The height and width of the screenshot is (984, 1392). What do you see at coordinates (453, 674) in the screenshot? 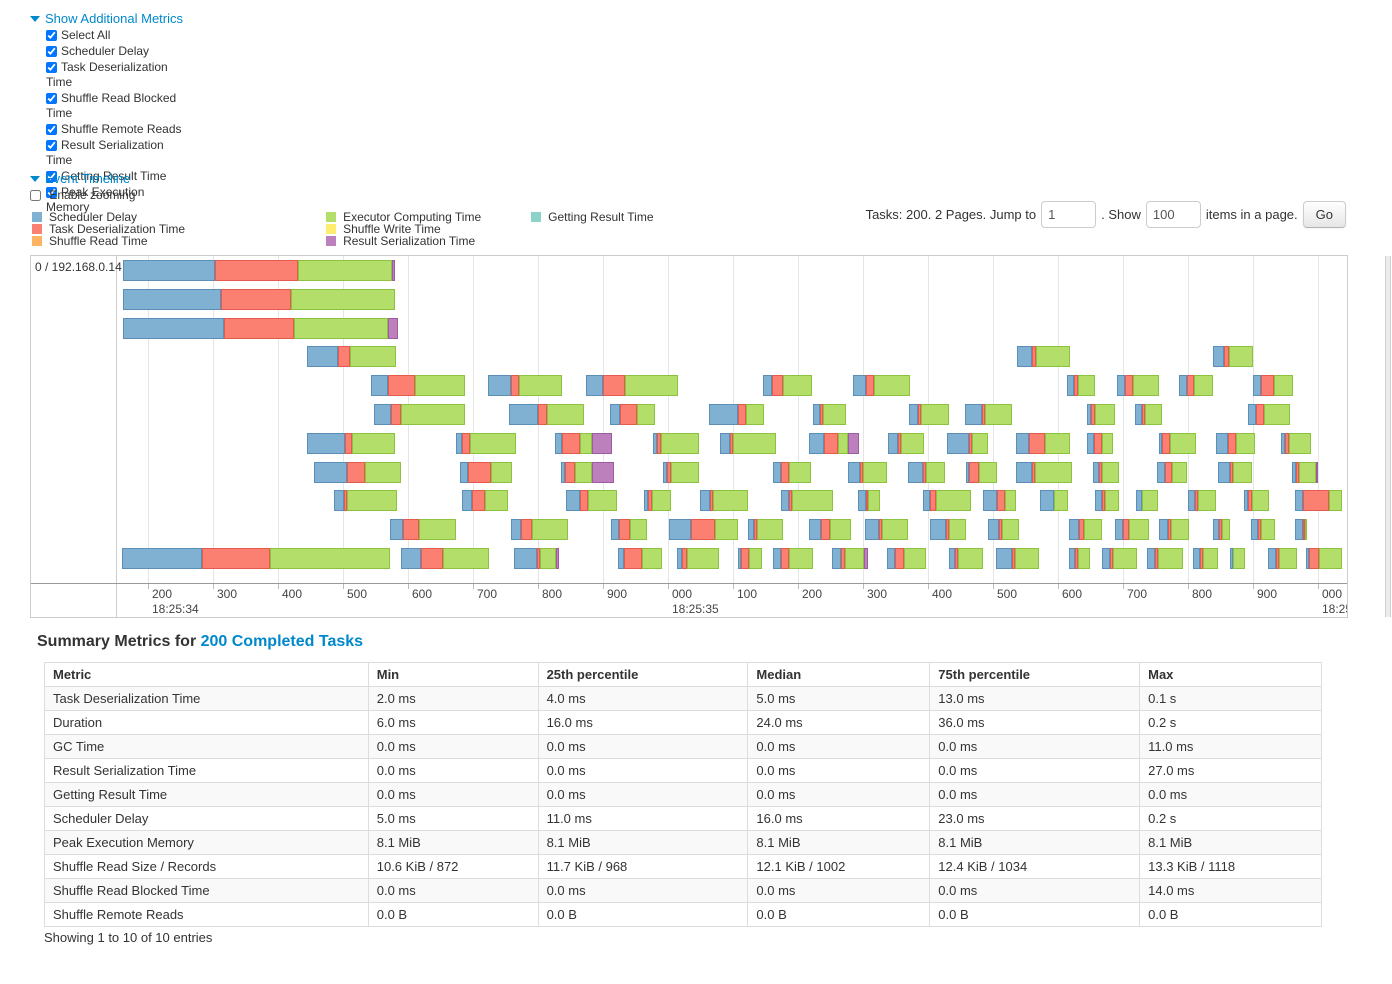
I see `summary-header-cell: Min` at bounding box center [453, 674].